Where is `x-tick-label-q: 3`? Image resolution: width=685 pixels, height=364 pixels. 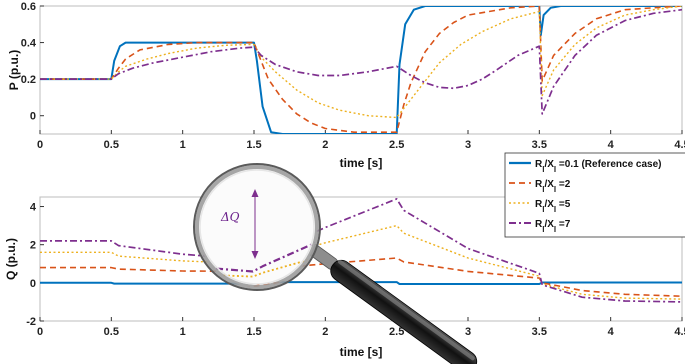 x-tick-label-q: 3 is located at coordinates (468, 332).